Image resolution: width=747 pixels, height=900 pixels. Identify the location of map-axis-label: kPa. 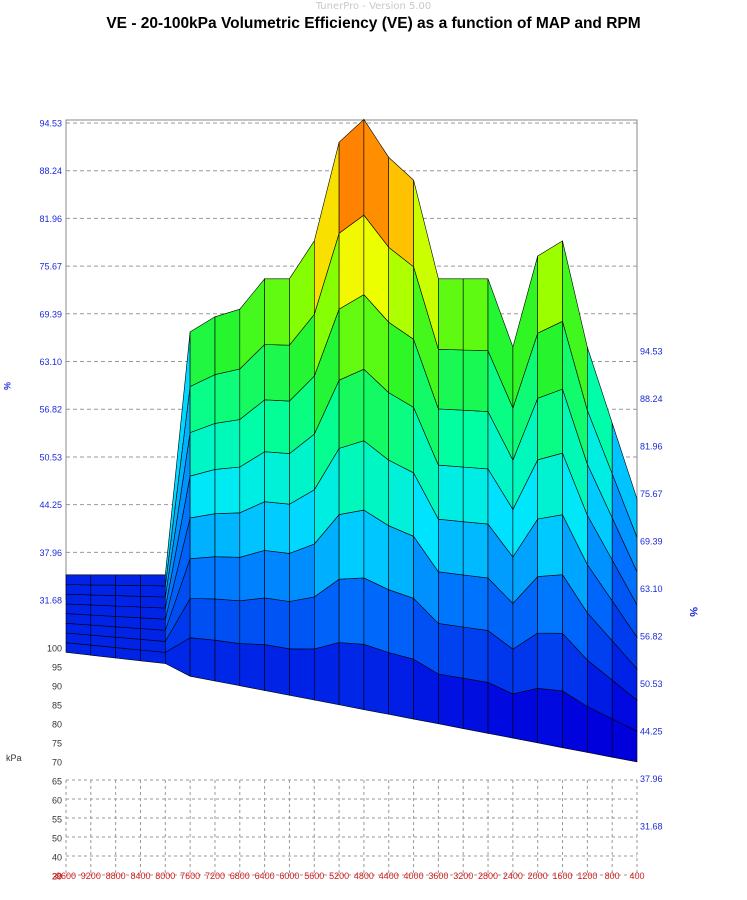
(14, 758).